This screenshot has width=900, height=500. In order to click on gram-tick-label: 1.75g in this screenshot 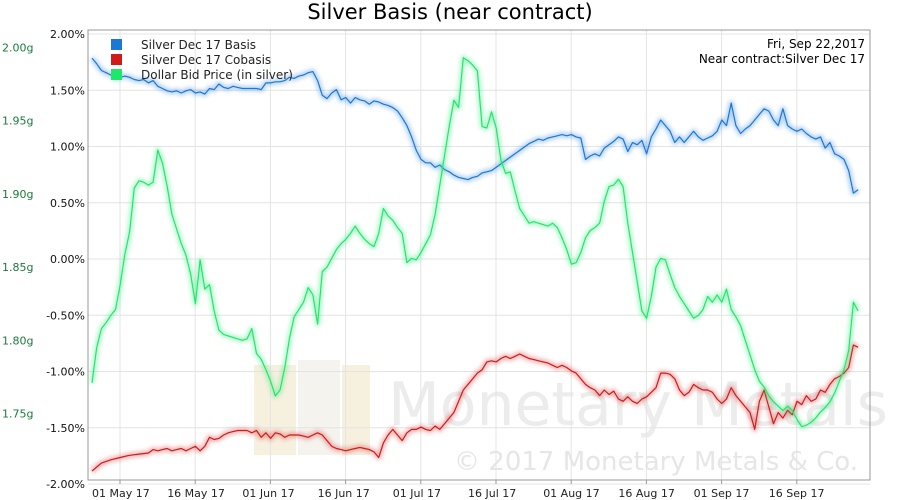, I will do `click(17, 414)`.